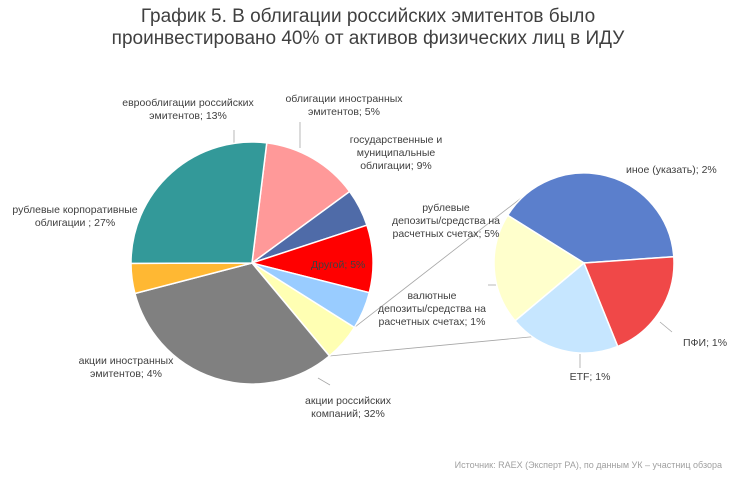 The height and width of the screenshot is (484, 736). I want to click on label-line: Другой; 5%, so click(338, 265).